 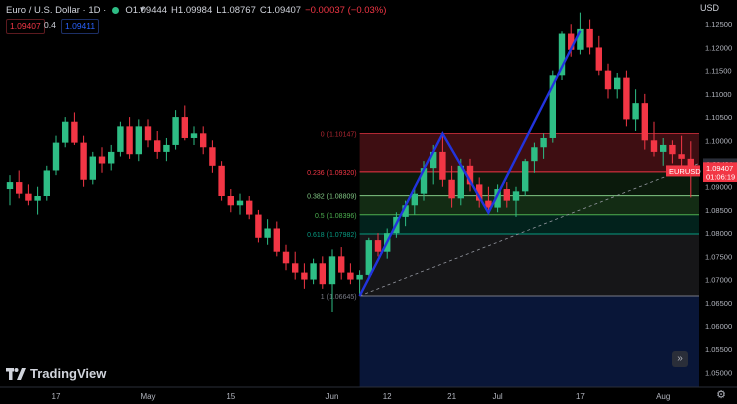 I want to click on time-axis-background, so click(x=349, y=395).